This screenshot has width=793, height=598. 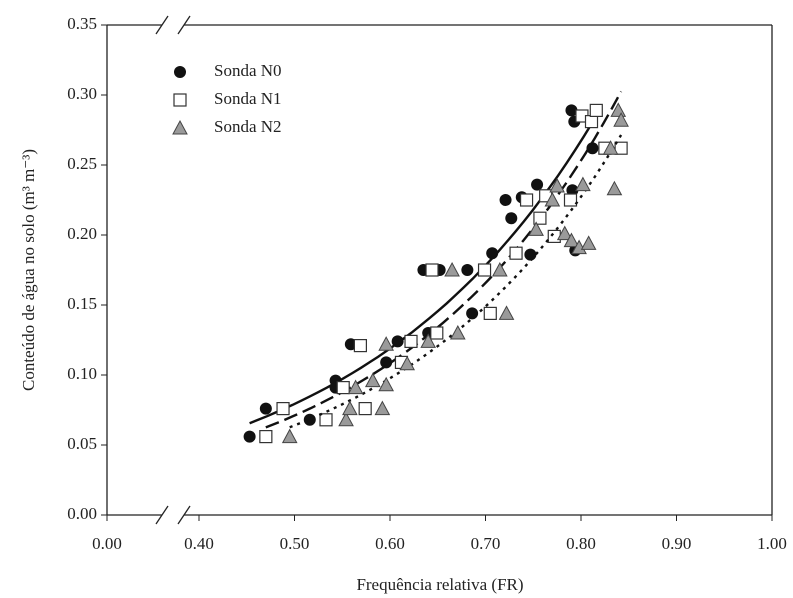 I want to click on x-tick-label: 0.50, so click(x=295, y=543).